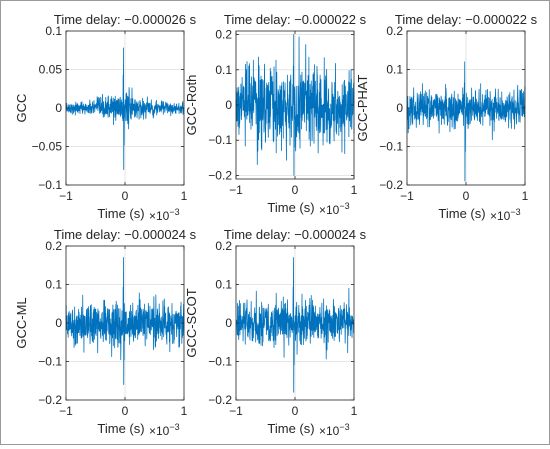  Describe the element at coordinates (21, 108) in the screenshot. I see `y-axis-label: GCC` at that location.